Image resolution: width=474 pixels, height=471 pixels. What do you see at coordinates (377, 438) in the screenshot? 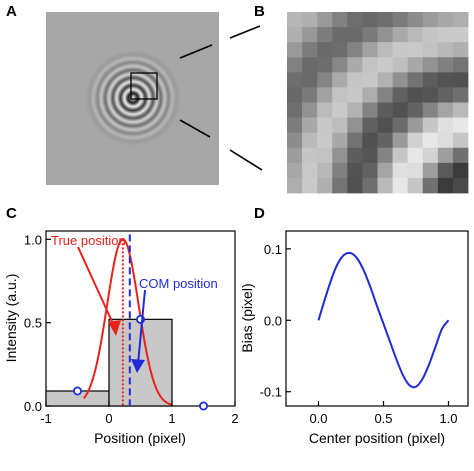
I see `panel-d-xlabel: Center position (pixel)` at bounding box center [377, 438].